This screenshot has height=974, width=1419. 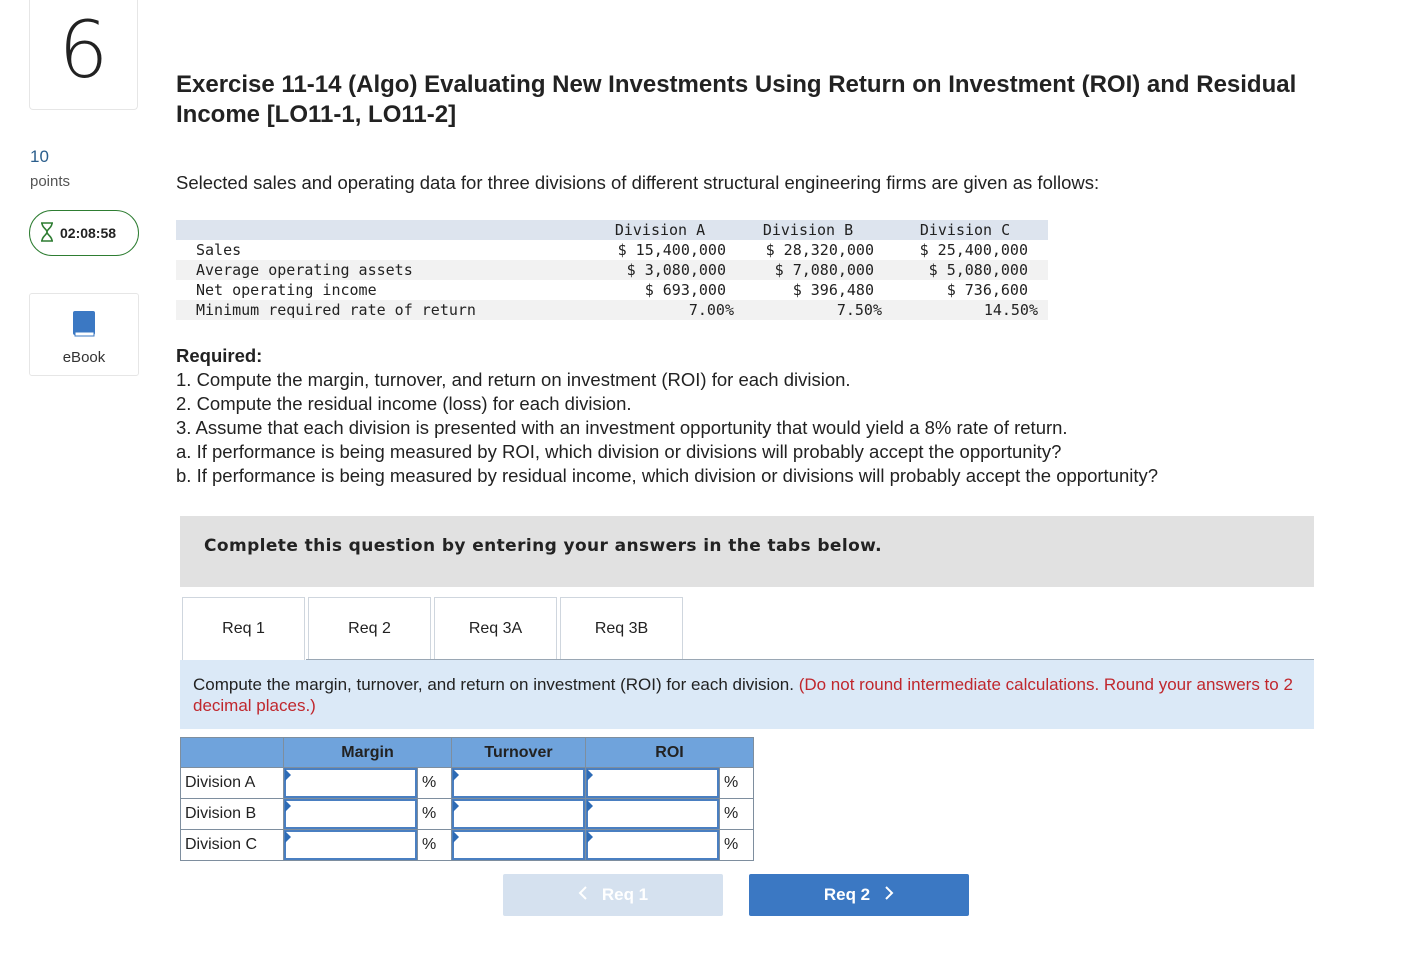 I want to click on cell-value: 14.50%, so click(x=1010, y=310).